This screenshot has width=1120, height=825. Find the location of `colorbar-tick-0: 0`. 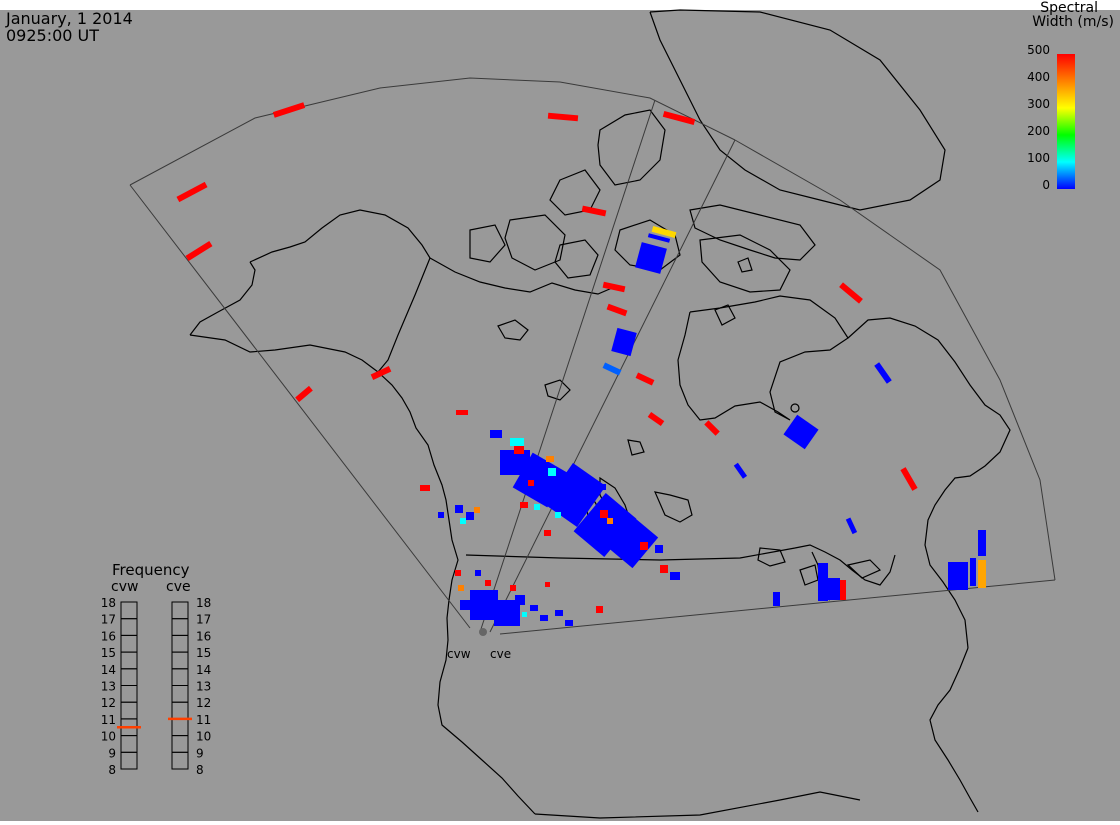

colorbar-tick-0: 0 is located at coordinates (1046, 185).